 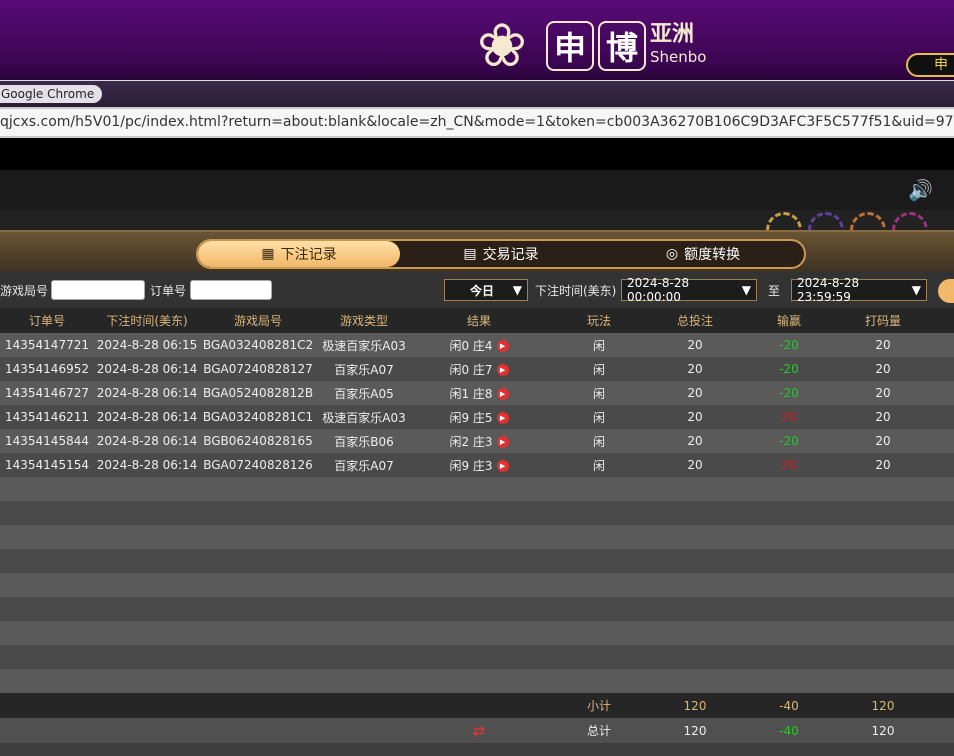 I want to click on to-date-select: 2024-8-28 23:59:59 ▼, so click(x=859, y=290).